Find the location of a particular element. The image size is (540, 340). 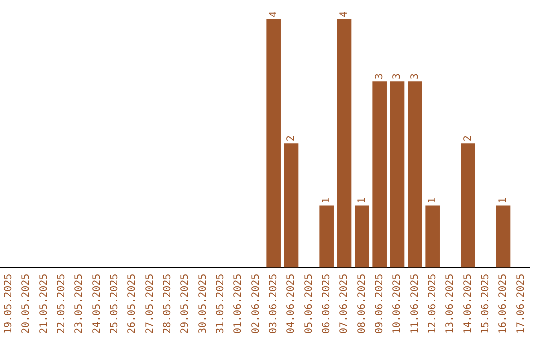

x-tick-label: 05.06.2025 is located at coordinates (309, 304).